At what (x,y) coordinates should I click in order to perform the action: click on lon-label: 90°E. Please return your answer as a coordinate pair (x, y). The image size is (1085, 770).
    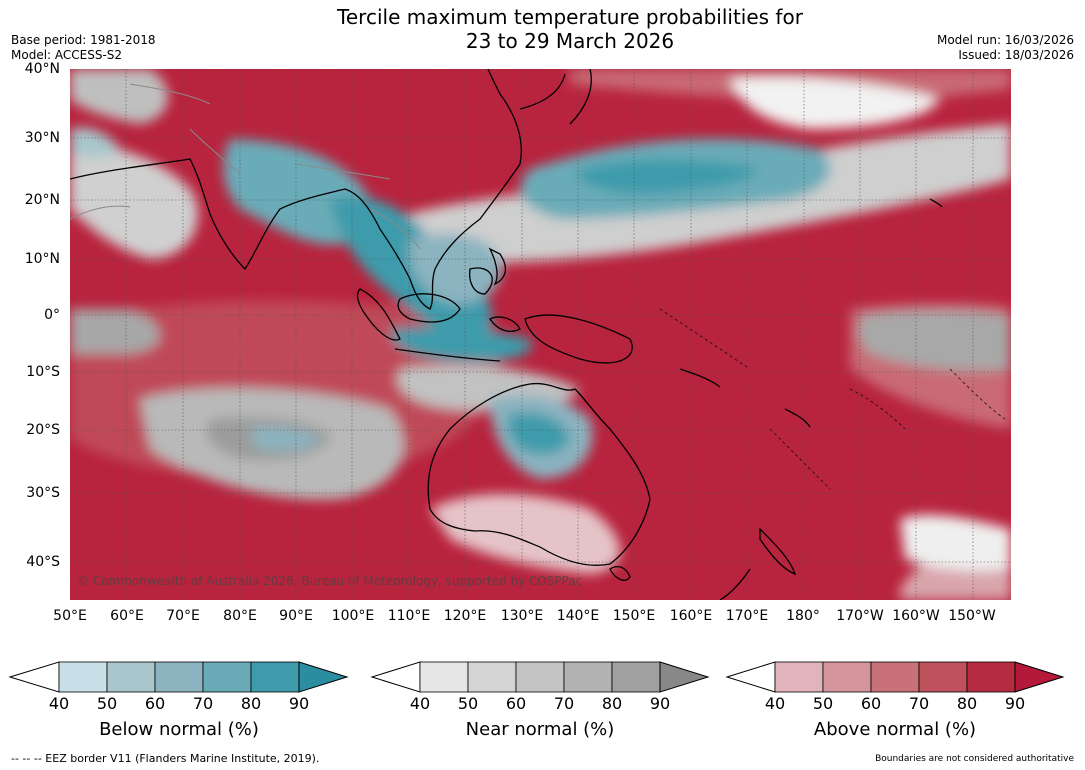
    Looking at the image, I should click on (296, 616).